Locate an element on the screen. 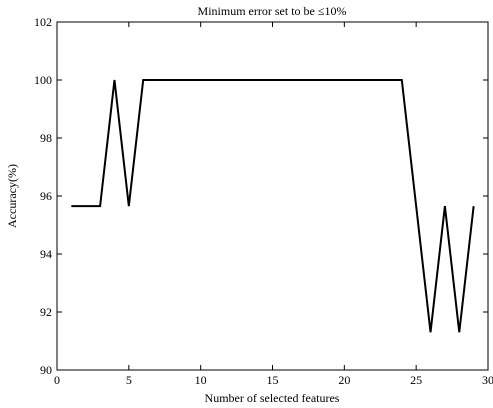 This screenshot has height=408, width=493. x-tick-label: 10 is located at coordinates (201, 380).